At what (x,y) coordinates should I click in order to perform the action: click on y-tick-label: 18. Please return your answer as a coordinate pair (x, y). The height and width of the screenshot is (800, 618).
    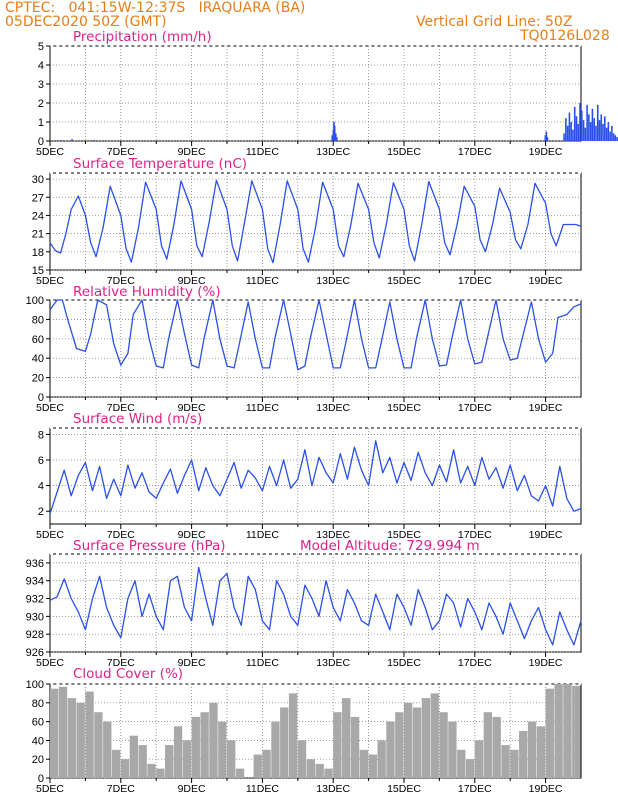
    Looking at the image, I should click on (38, 253).